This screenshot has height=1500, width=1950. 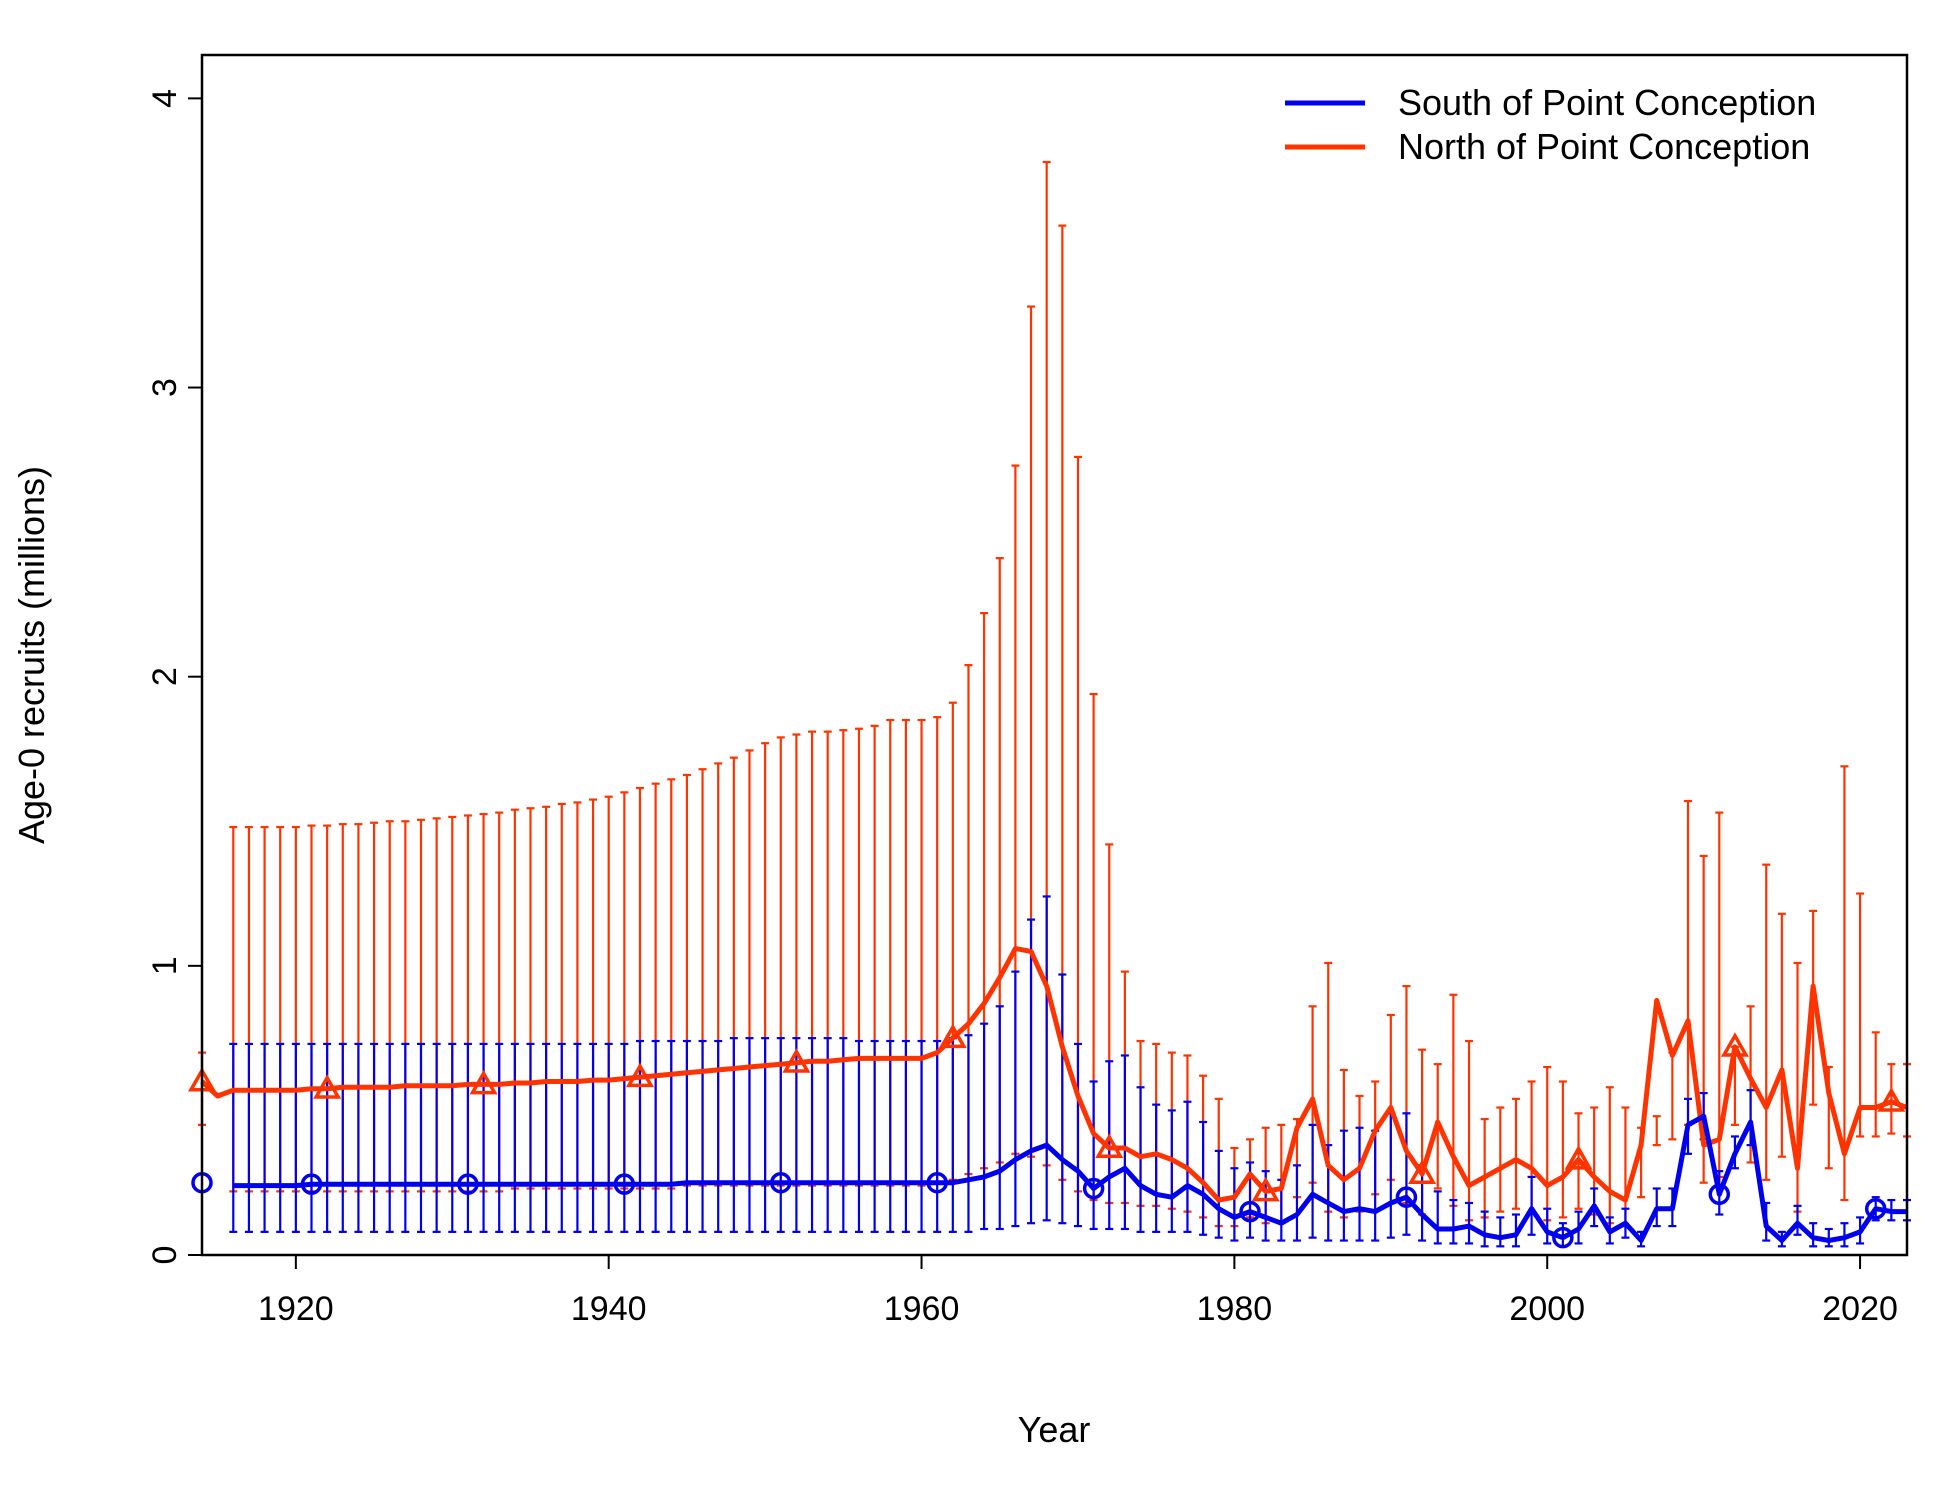 I want to click on south-errorbar-2019, so click(x=1844, y=1235).